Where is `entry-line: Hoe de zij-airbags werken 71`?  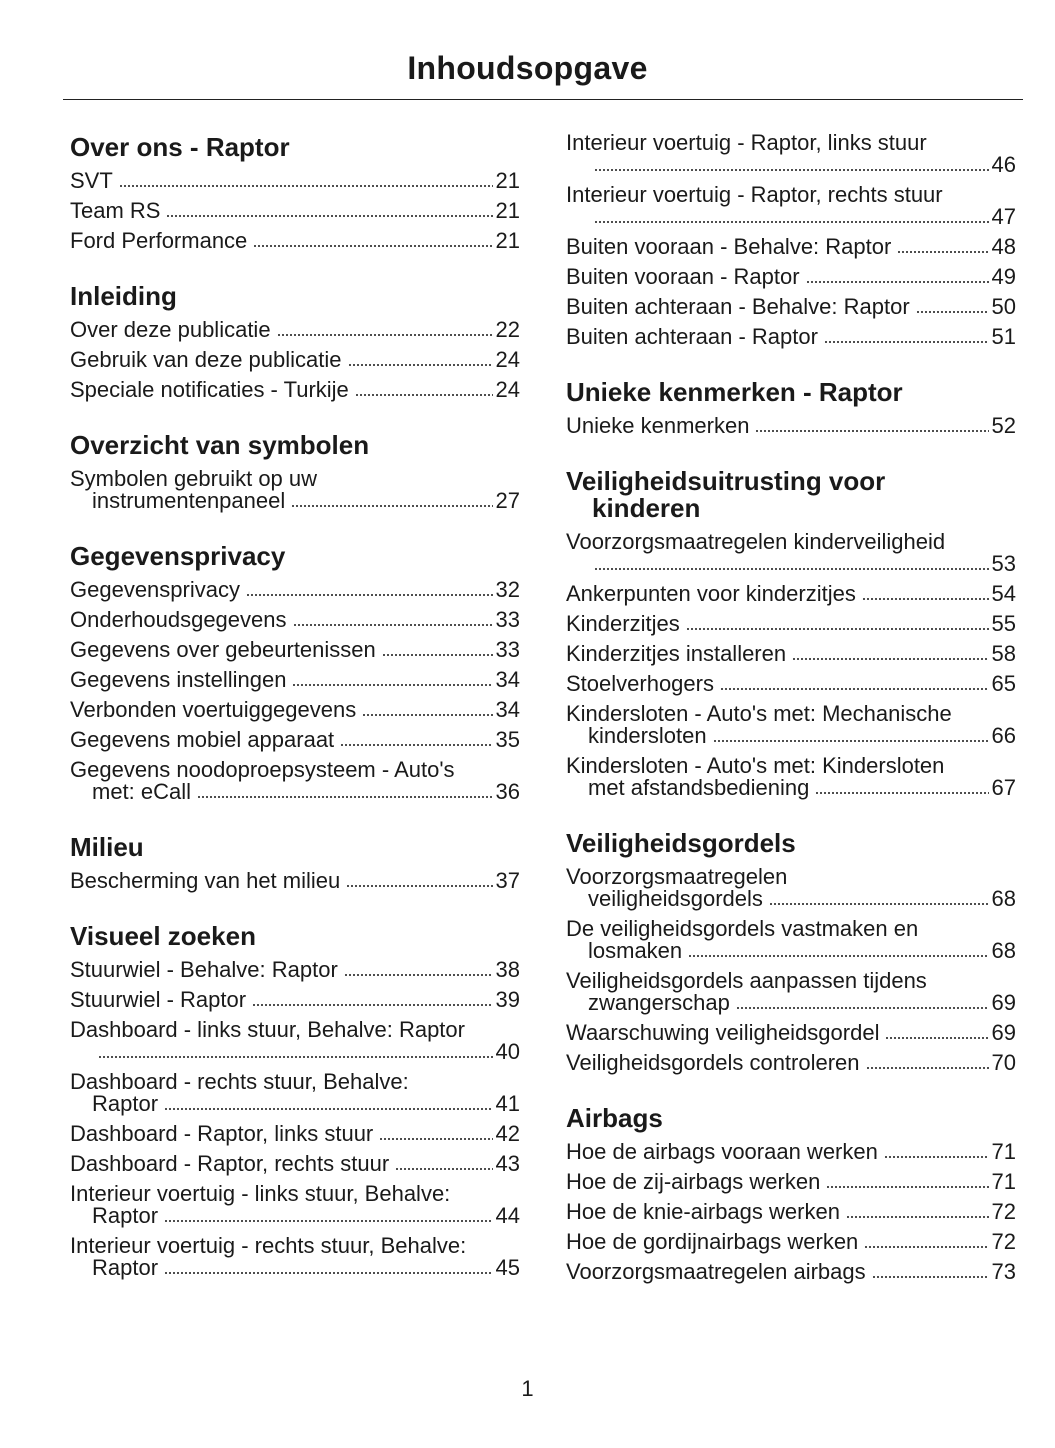
entry-line: Hoe de zij-airbags werken 71 is located at coordinates (791, 1182).